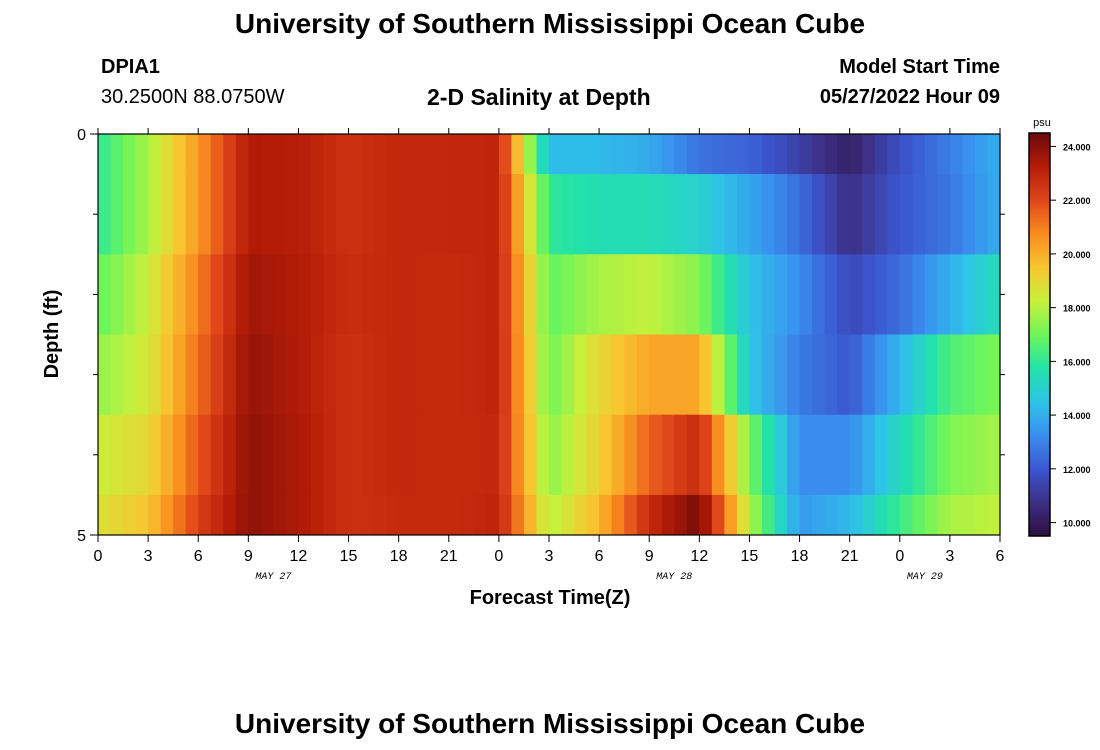 The height and width of the screenshot is (750, 1100). Describe the element at coordinates (1077, 201) in the screenshot. I see `colorbar-tick-label: 22.000` at that location.